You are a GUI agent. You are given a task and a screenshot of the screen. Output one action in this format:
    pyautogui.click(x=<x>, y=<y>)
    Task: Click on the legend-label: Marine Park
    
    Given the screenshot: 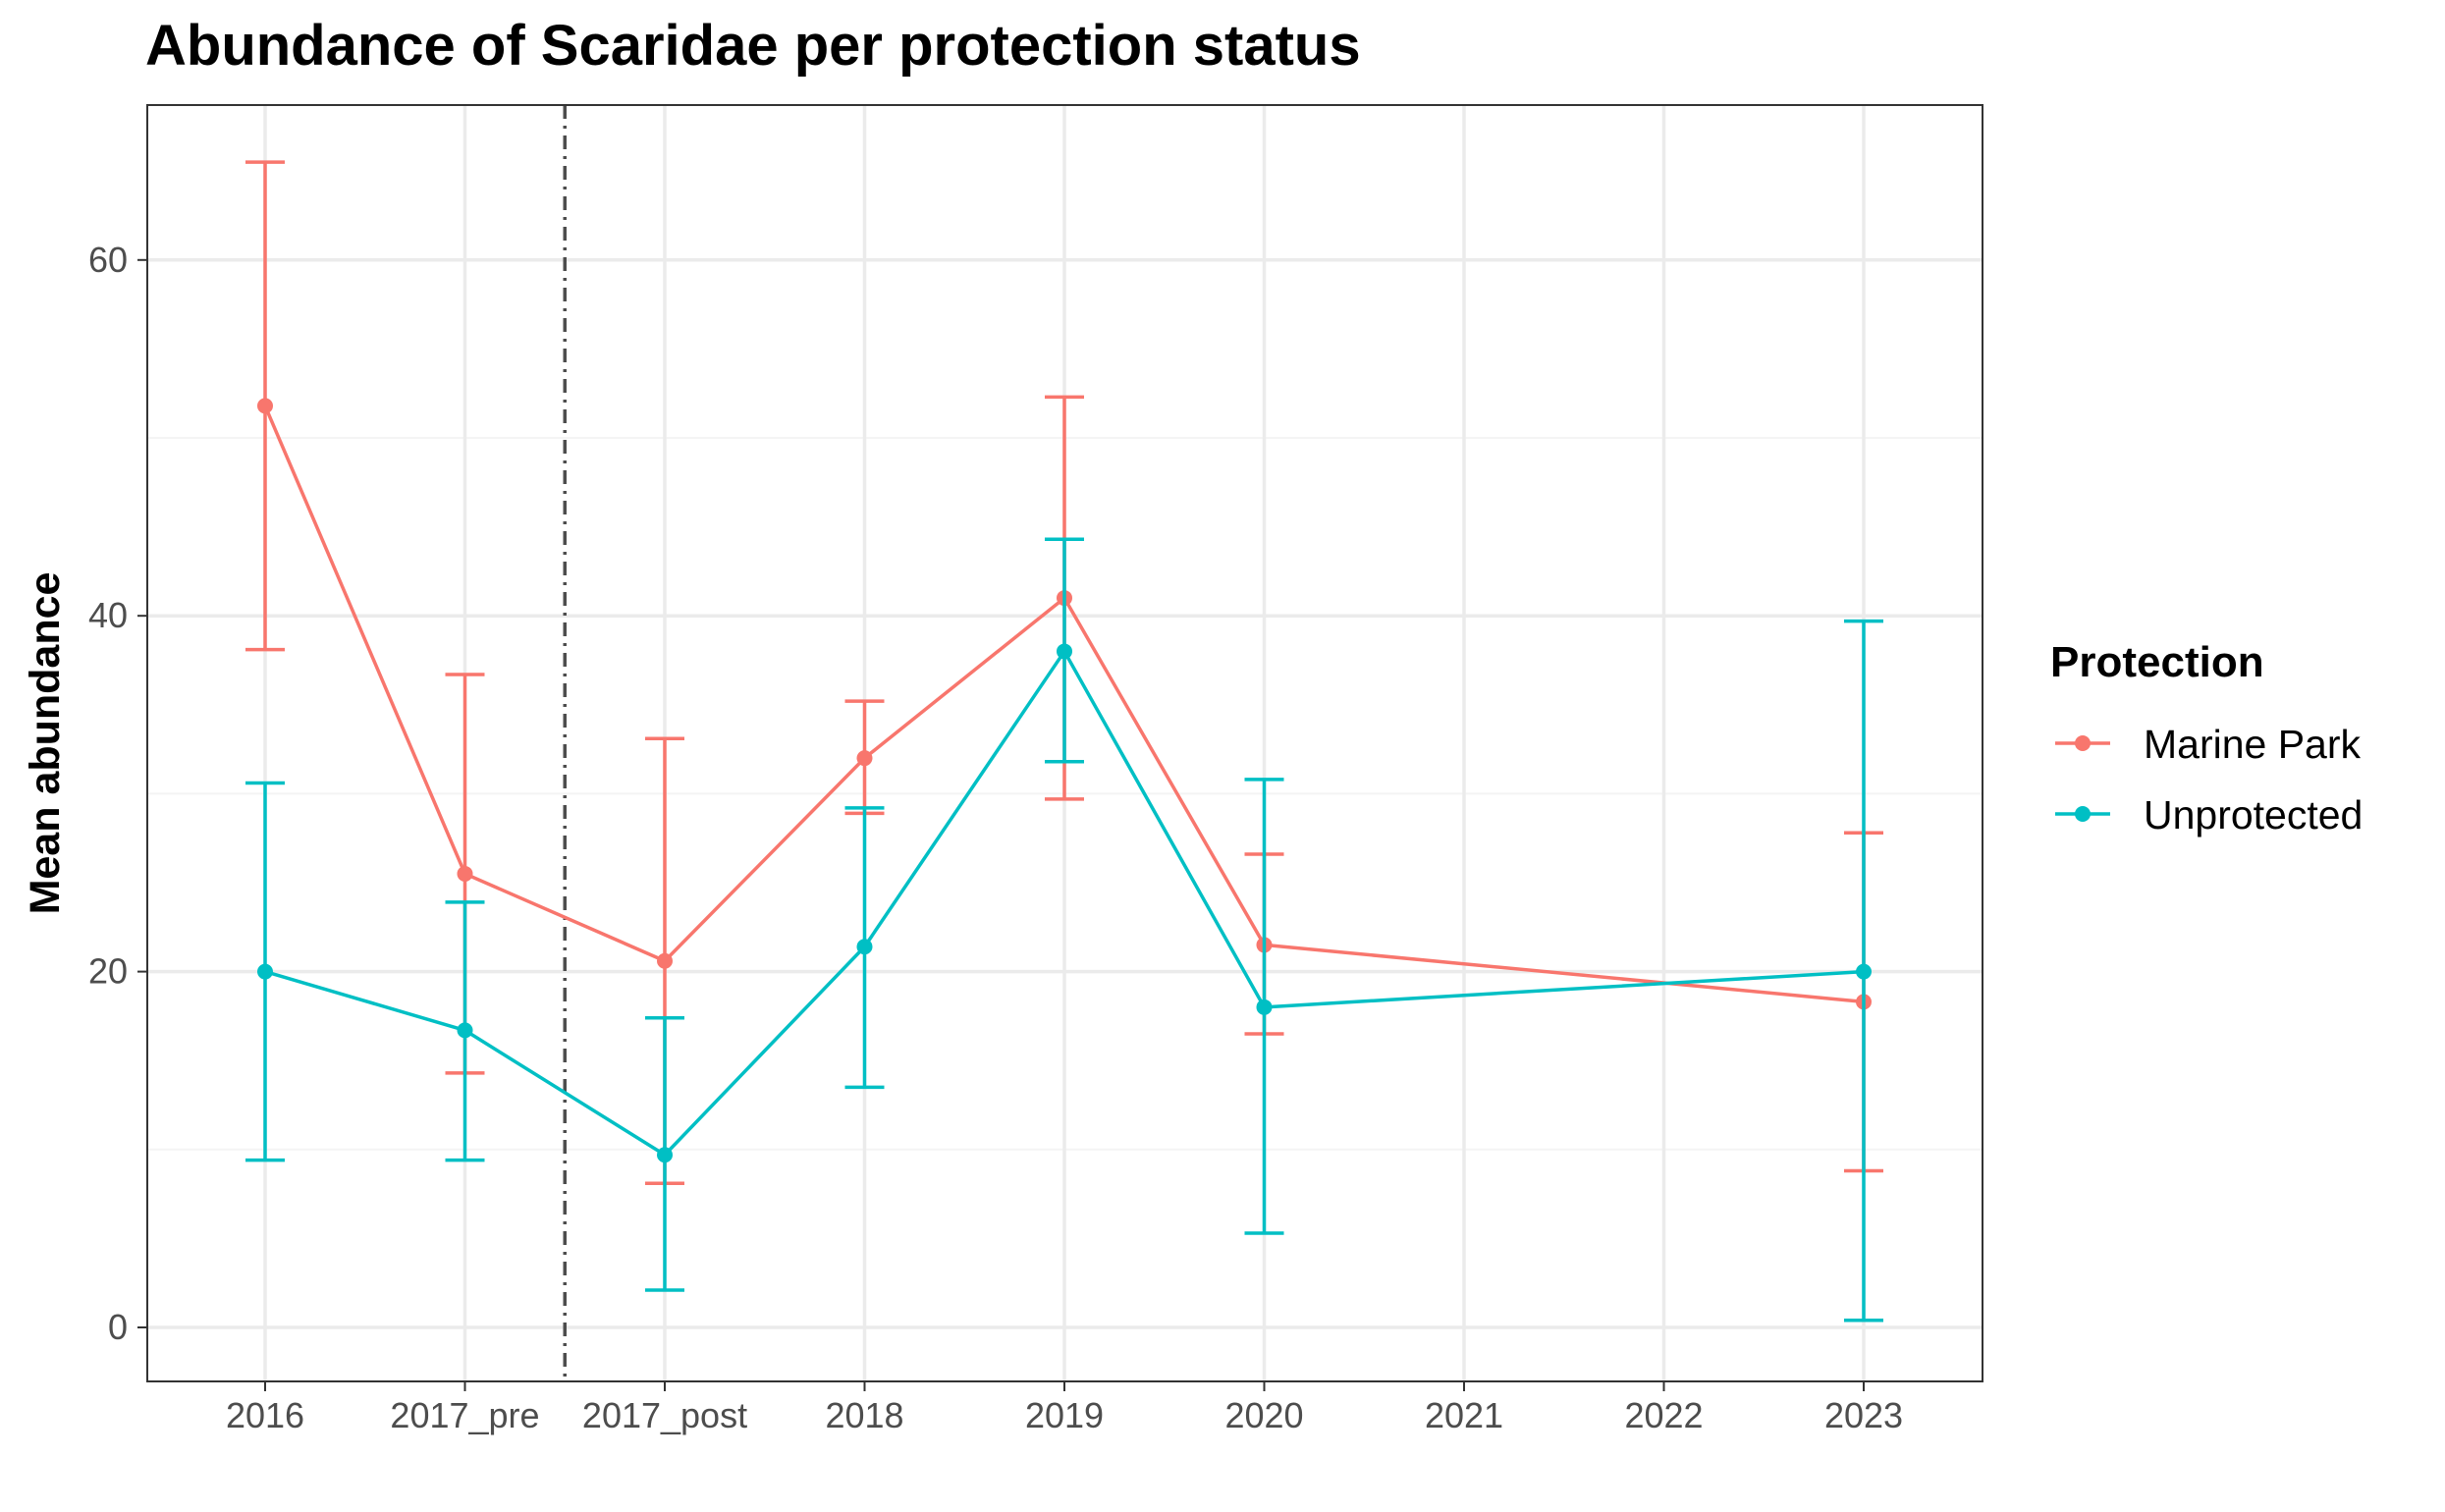 What is the action you would take?
    pyautogui.click(x=2253, y=744)
    